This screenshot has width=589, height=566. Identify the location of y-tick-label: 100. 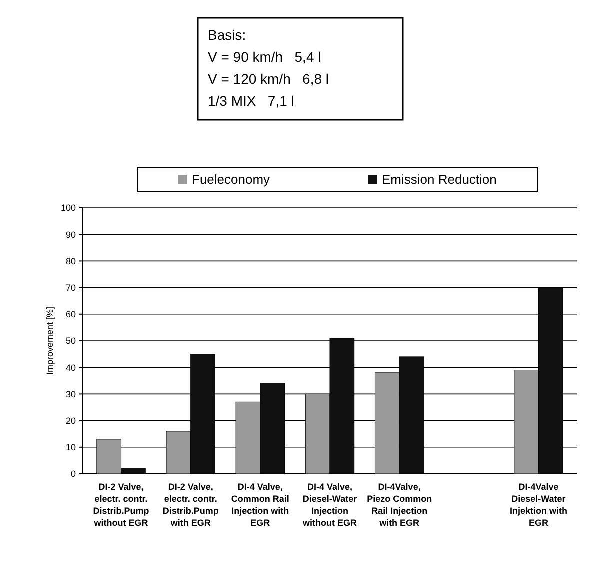
(68, 208).